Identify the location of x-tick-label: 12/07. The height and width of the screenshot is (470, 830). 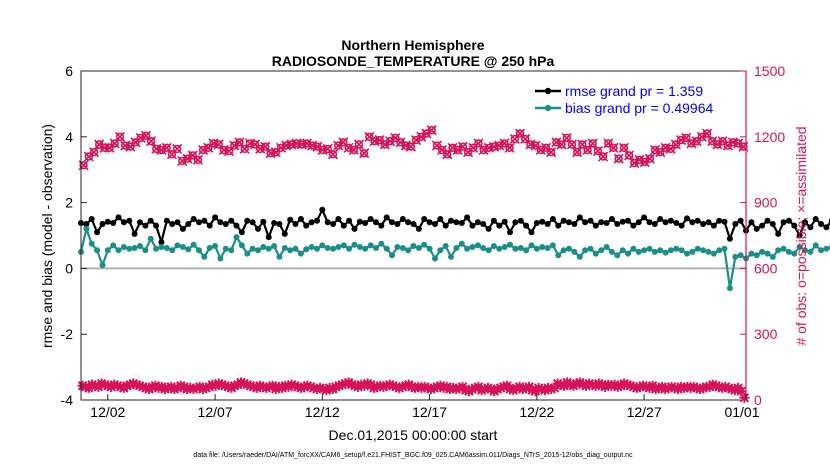
(215, 412).